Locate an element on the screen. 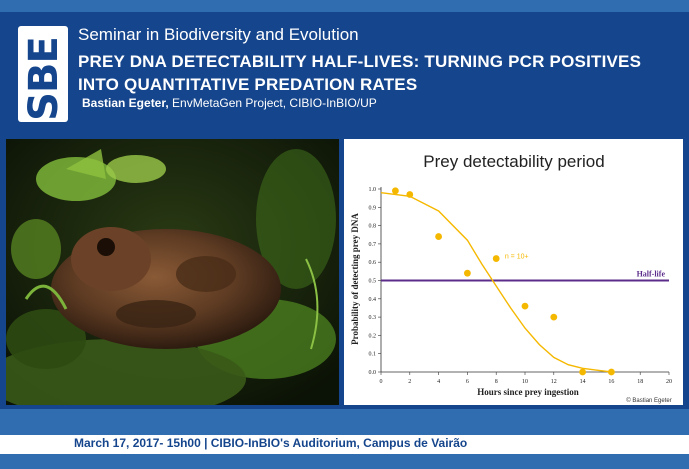  x-tick-label: 2 is located at coordinates (409, 382).